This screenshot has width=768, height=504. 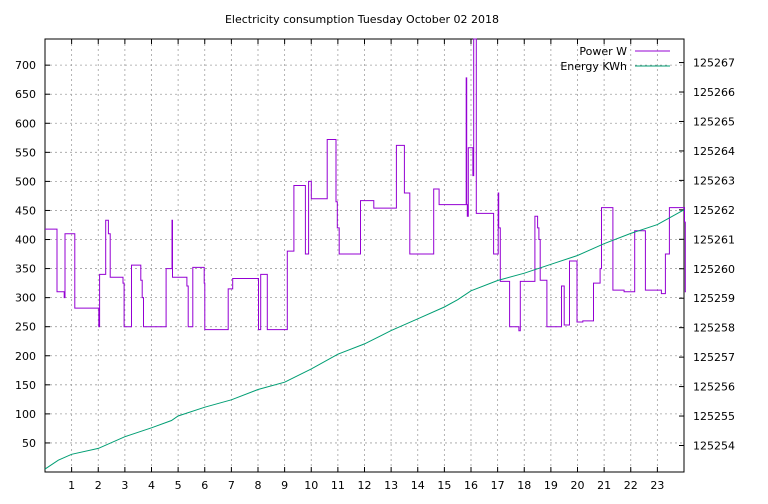 What do you see at coordinates (25, 414) in the screenshot?
I see `y-left-tick-label: 100` at bounding box center [25, 414].